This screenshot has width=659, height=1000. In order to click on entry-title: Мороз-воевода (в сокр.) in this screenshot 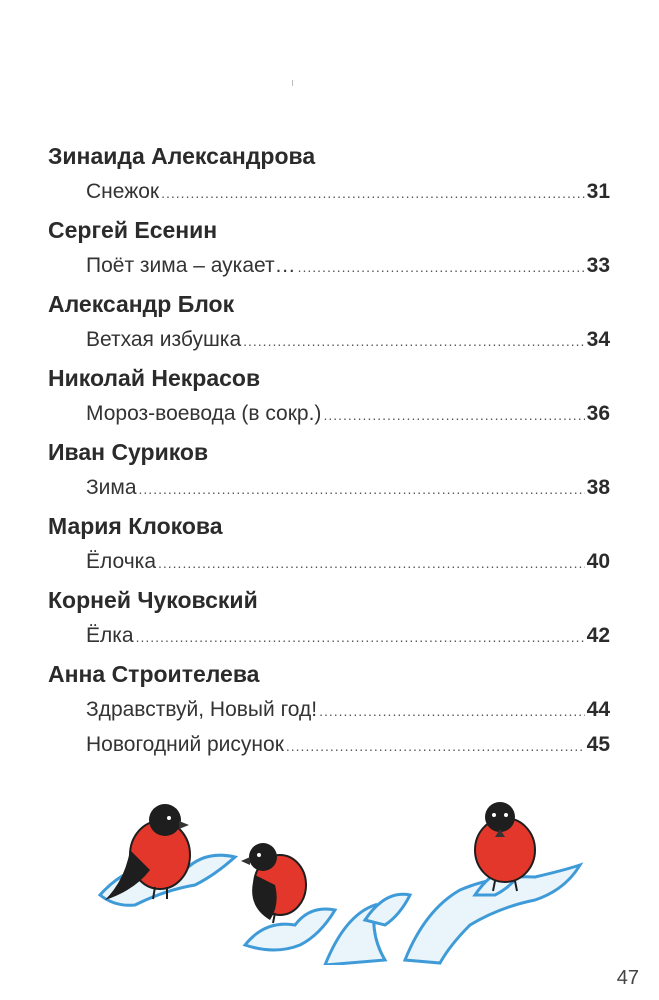, I will do `click(204, 413)`.